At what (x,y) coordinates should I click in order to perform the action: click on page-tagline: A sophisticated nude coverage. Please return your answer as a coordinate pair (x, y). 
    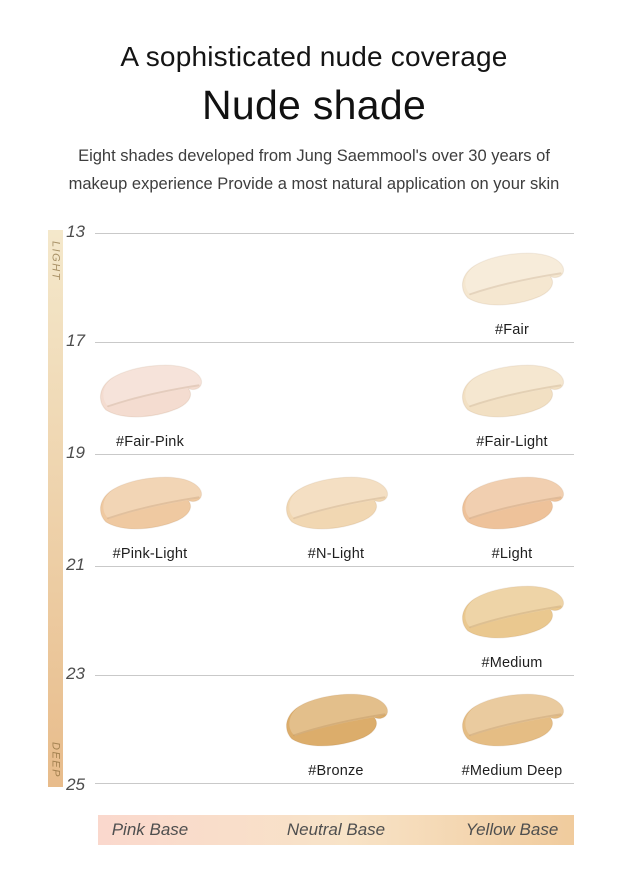
    Looking at the image, I should click on (314, 56).